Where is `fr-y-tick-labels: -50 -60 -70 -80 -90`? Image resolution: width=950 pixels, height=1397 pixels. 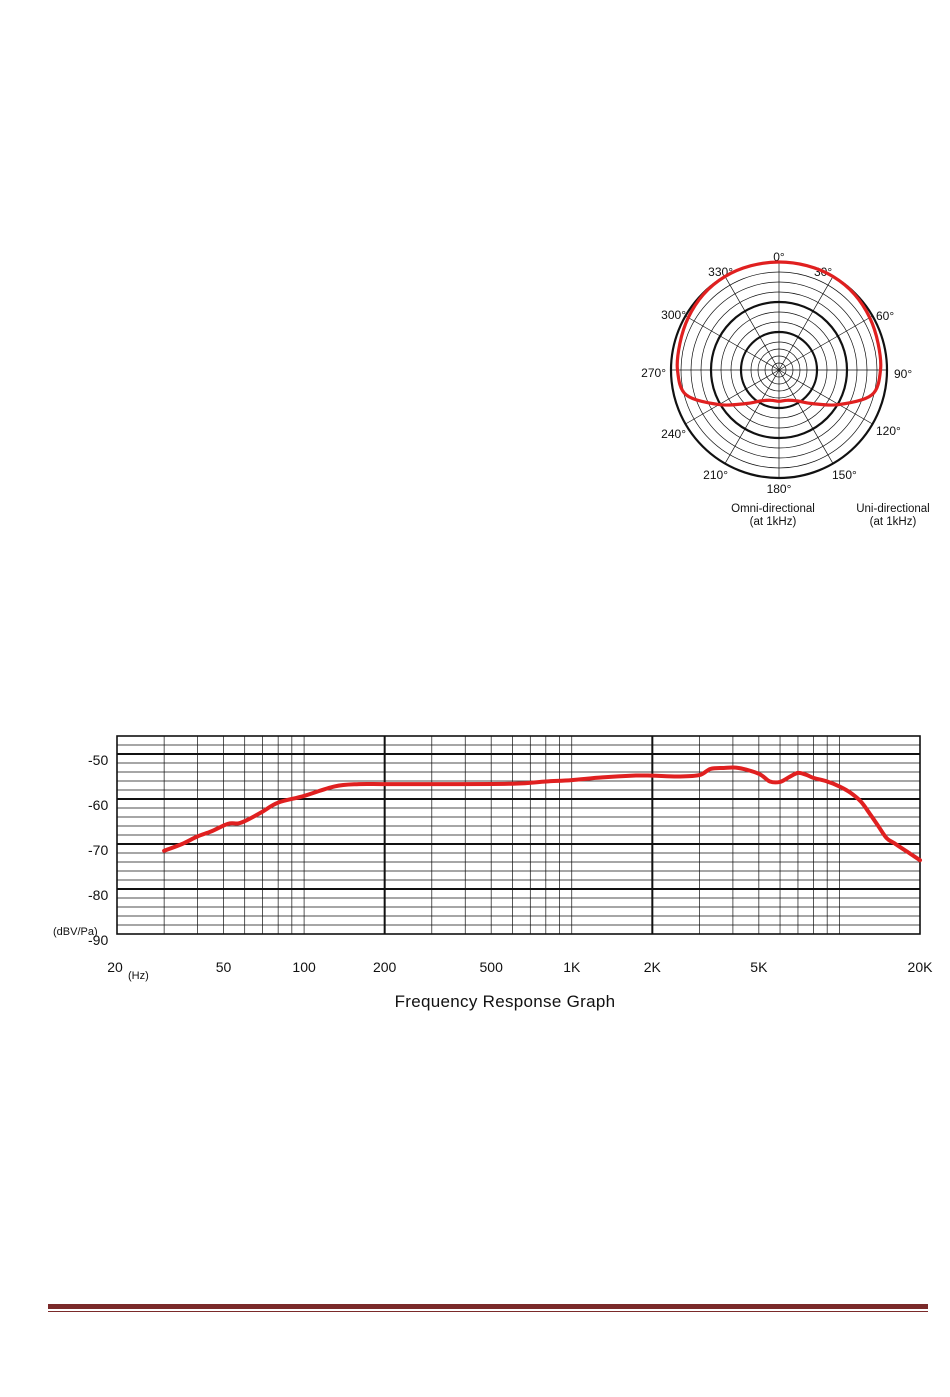 fr-y-tick-labels: -50 -60 -70 -80 -90 is located at coordinates (98, 850).